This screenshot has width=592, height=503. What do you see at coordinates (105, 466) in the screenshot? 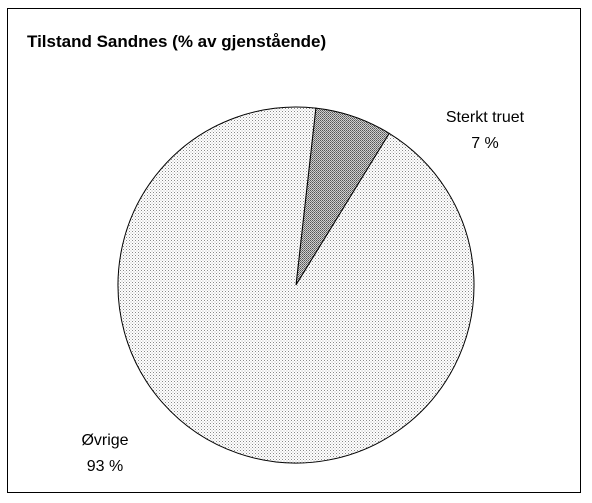
I see `slice-value-label: 93 %` at bounding box center [105, 466].